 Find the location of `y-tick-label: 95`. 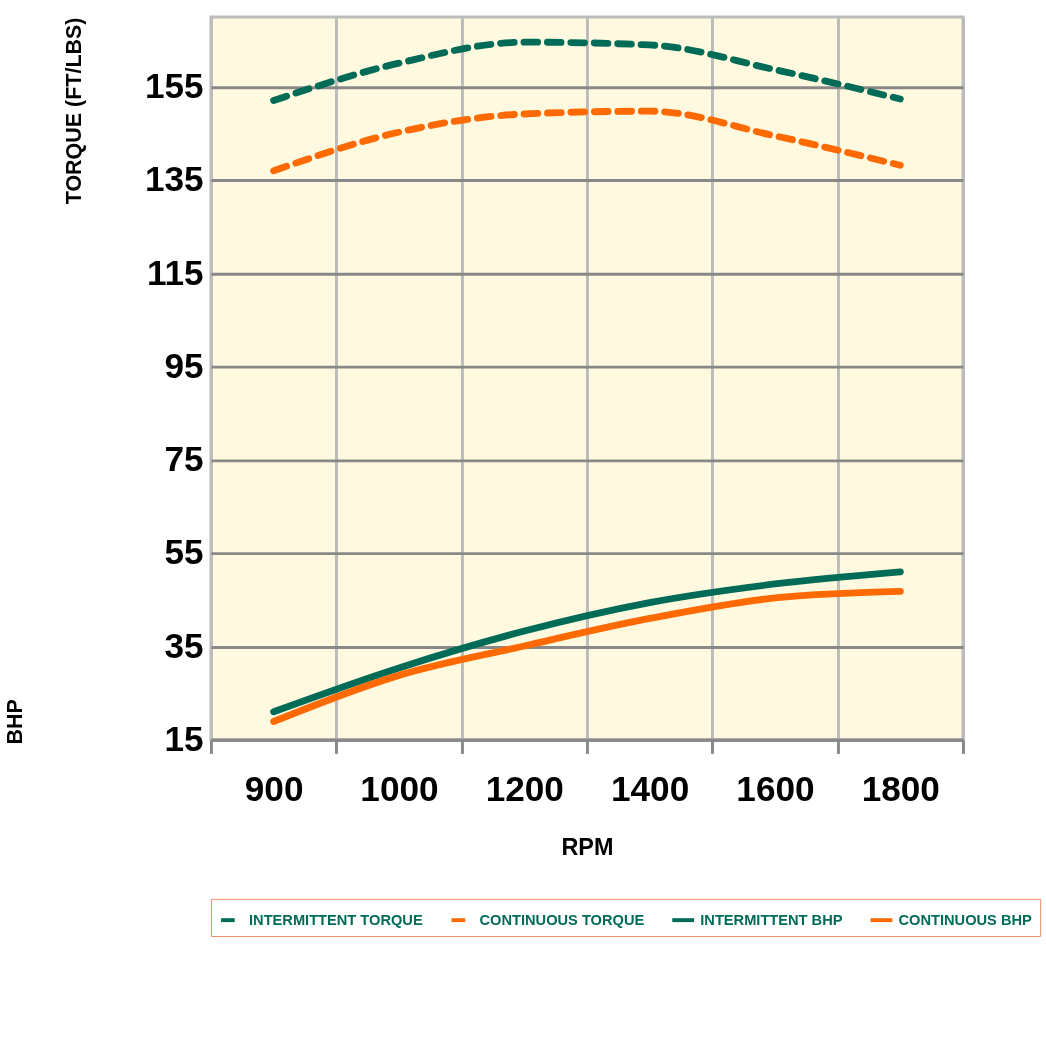

y-tick-label: 95 is located at coordinates (184, 365).